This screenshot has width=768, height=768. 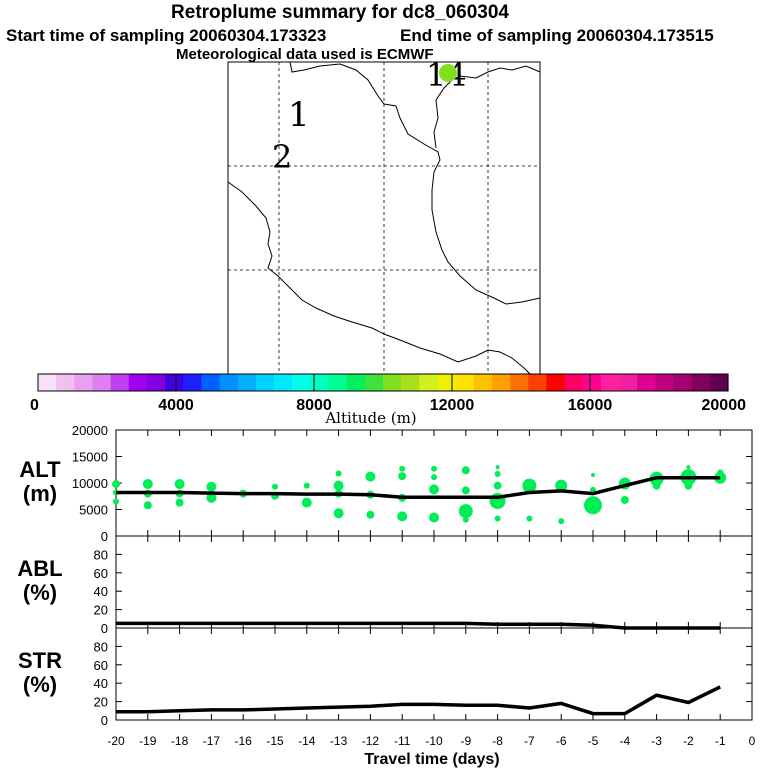 What do you see at coordinates (431, 759) in the screenshot?
I see `x-axis-label: Travel time (days)` at bounding box center [431, 759].